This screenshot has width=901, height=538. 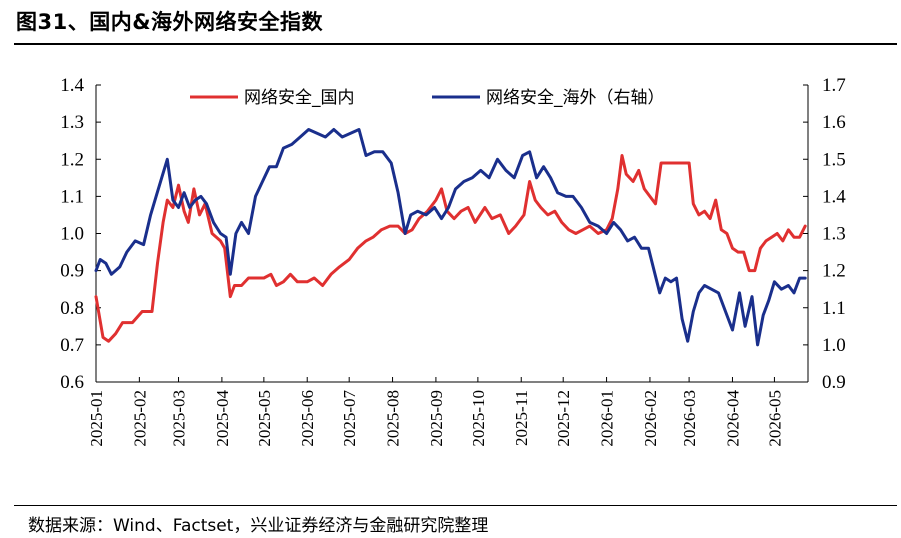 What do you see at coordinates (264, 418) in the screenshot?
I see `x-tick-label: 2025-05` at bounding box center [264, 418].